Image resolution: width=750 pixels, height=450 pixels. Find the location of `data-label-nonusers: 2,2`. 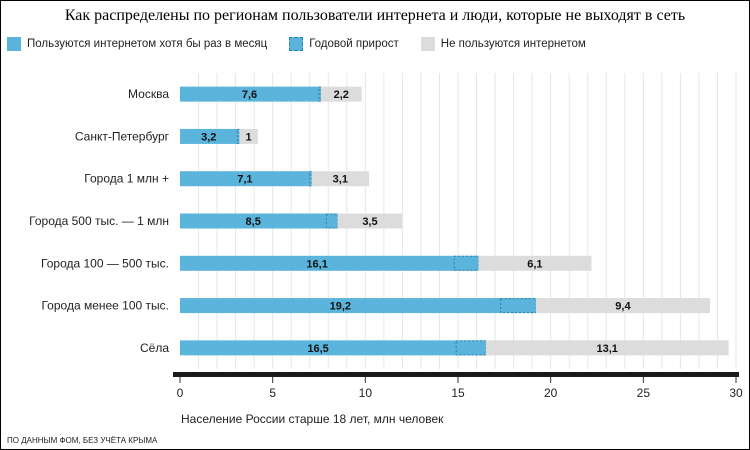

data-label-nonusers: 2,2 is located at coordinates (341, 95).